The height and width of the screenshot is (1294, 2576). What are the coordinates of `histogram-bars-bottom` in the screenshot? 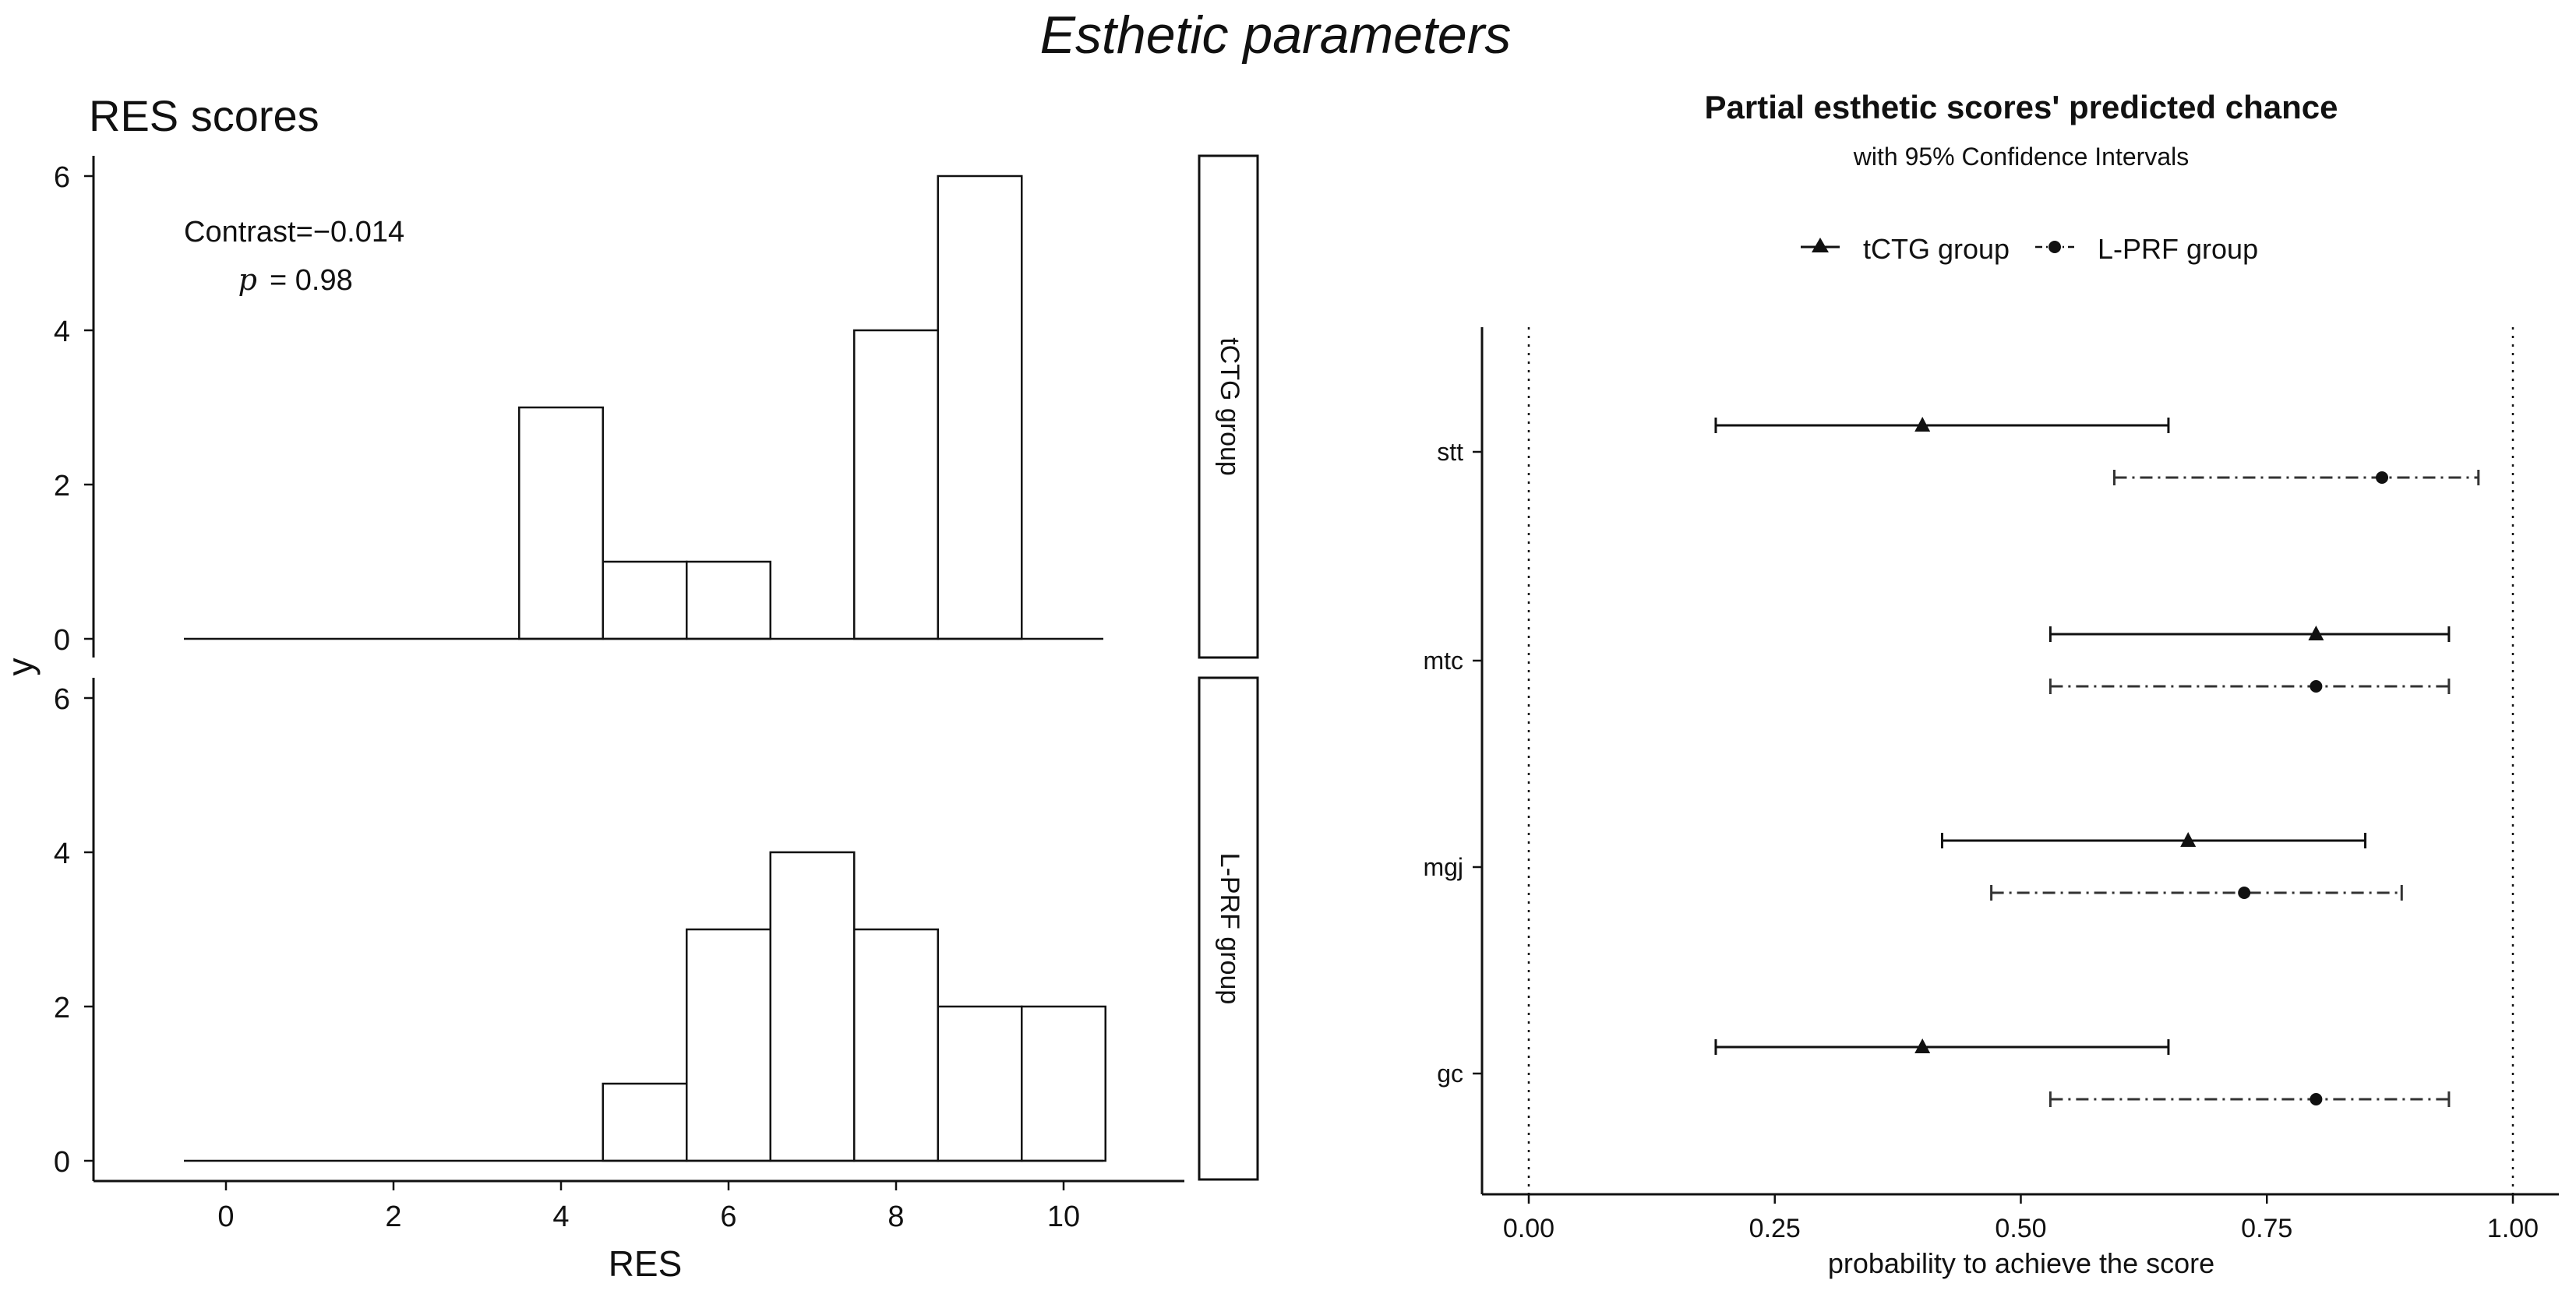 It's located at (854, 1006).